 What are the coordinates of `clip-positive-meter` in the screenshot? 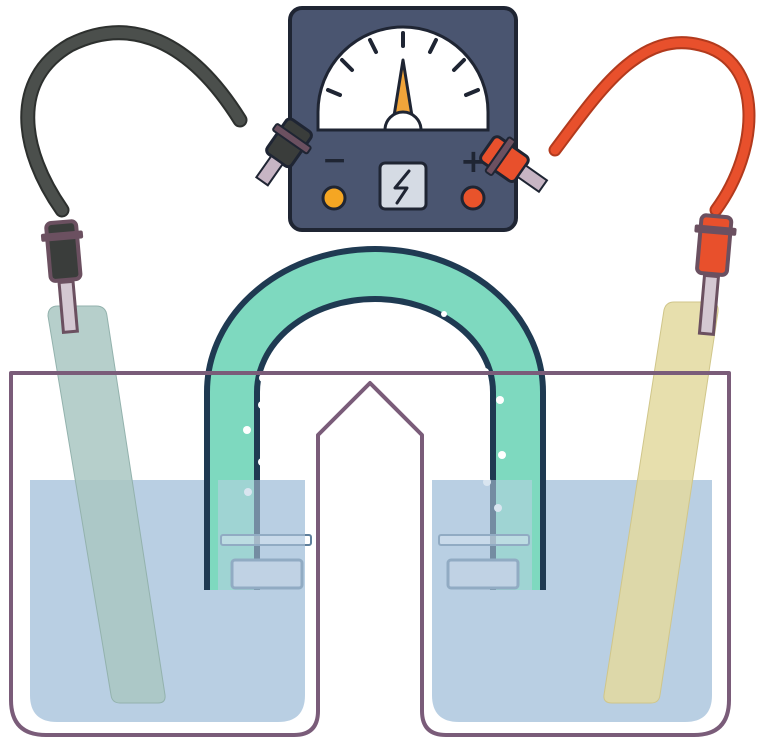 It's located at (514, 164).